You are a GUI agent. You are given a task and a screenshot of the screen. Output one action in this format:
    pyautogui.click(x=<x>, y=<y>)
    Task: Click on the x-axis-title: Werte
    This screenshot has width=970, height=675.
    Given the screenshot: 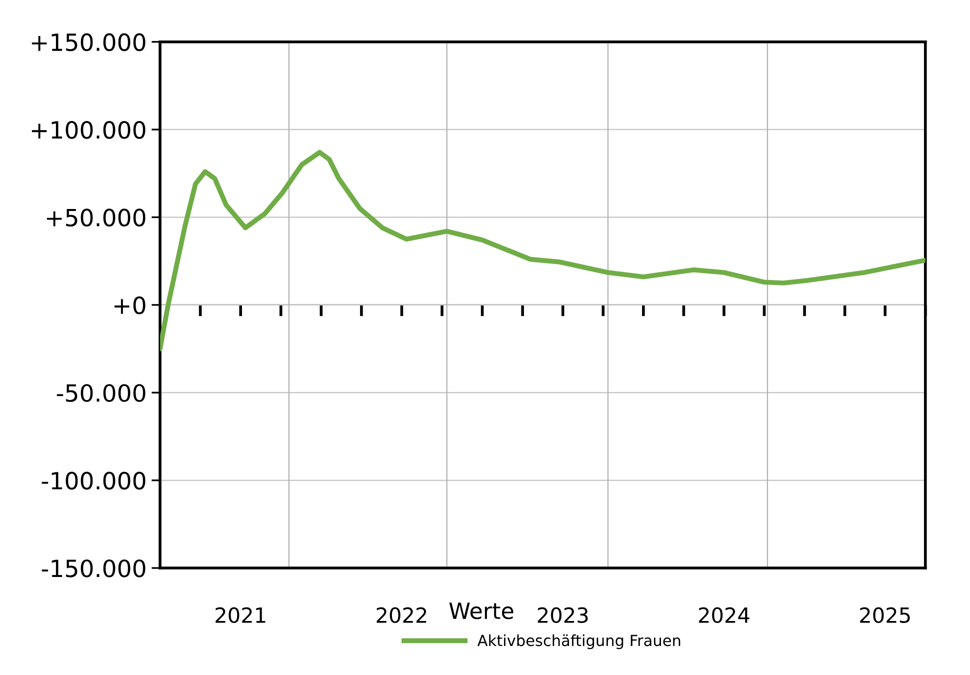 What is the action you would take?
    pyautogui.click(x=481, y=611)
    